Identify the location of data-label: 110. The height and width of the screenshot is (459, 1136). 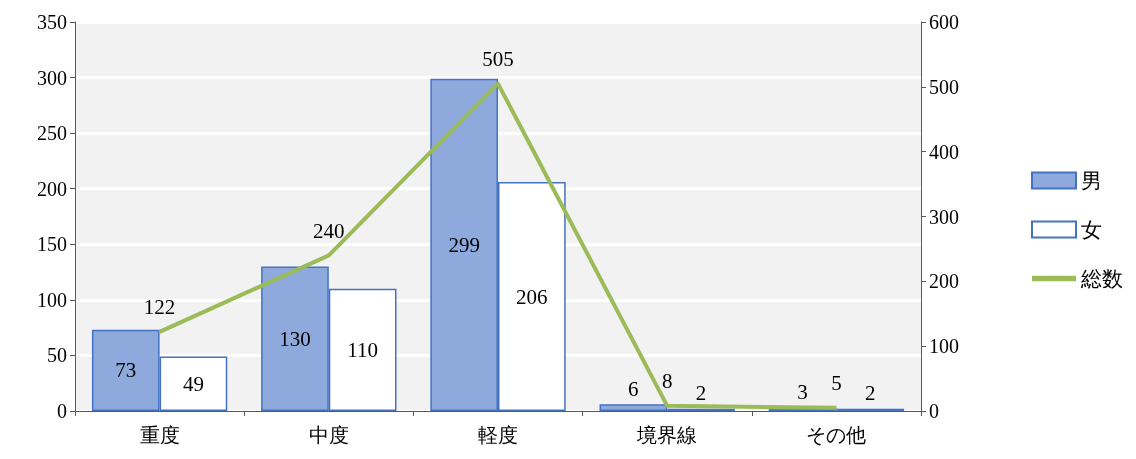
(363, 349).